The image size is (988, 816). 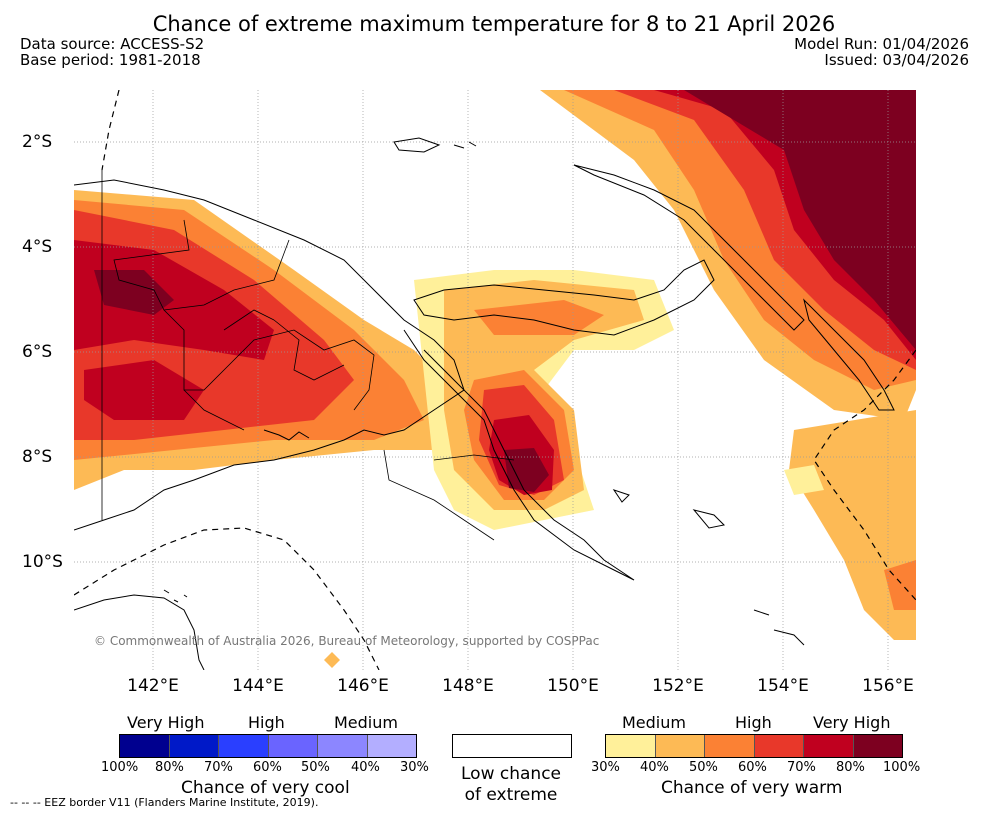 I want to click on cool-level-medium: Medium, so click(x=366, y=722).